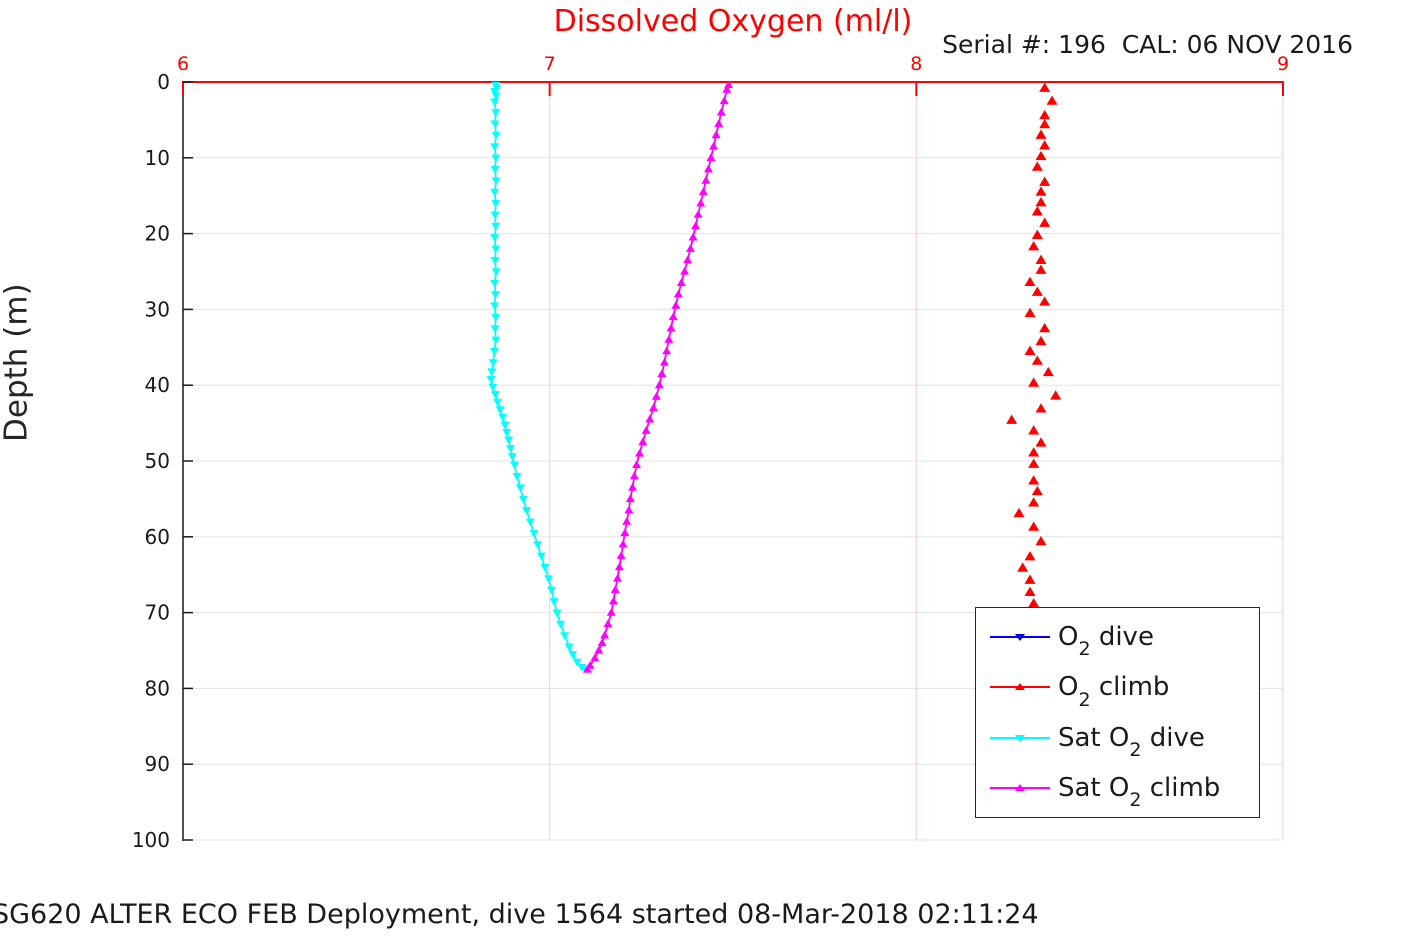  I want to click on legend-label: O2 climb, so click(1114, 691).